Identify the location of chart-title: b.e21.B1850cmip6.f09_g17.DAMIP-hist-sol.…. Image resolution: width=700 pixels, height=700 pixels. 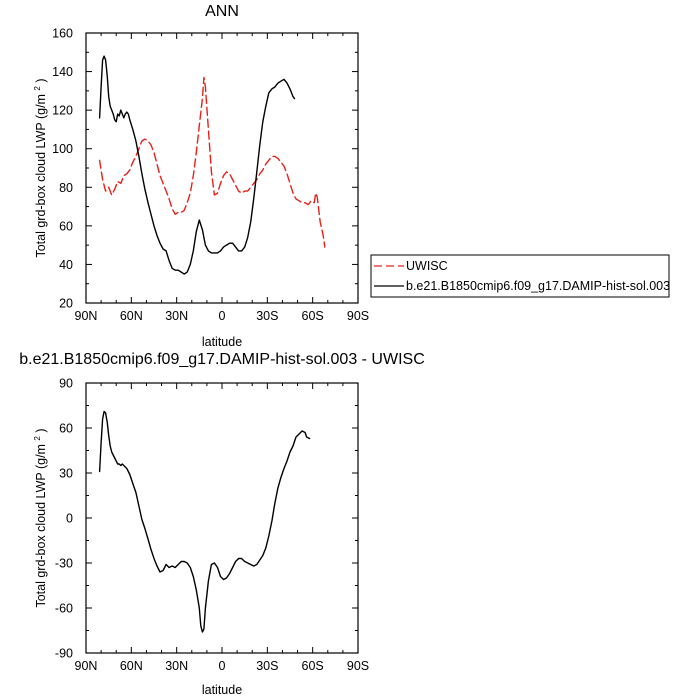
(222, 359).